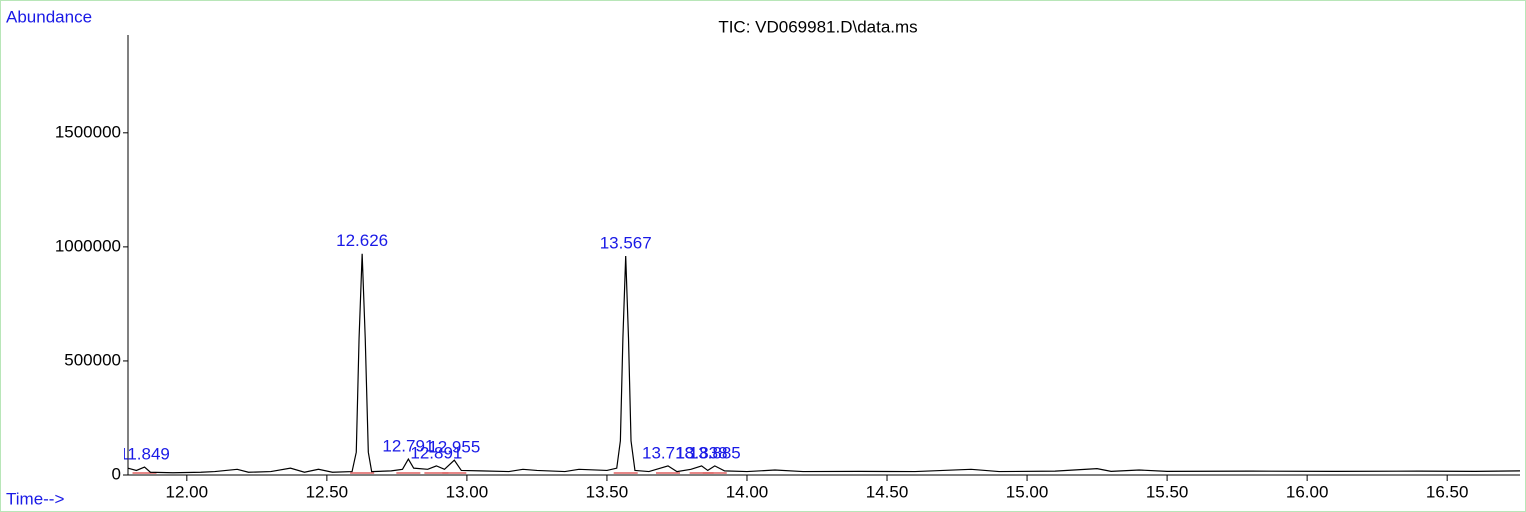  What do you see at coordinates (92, 359) in the screenshot?
I see `y-tick-label: 500000` at bounding box center [92, 359].